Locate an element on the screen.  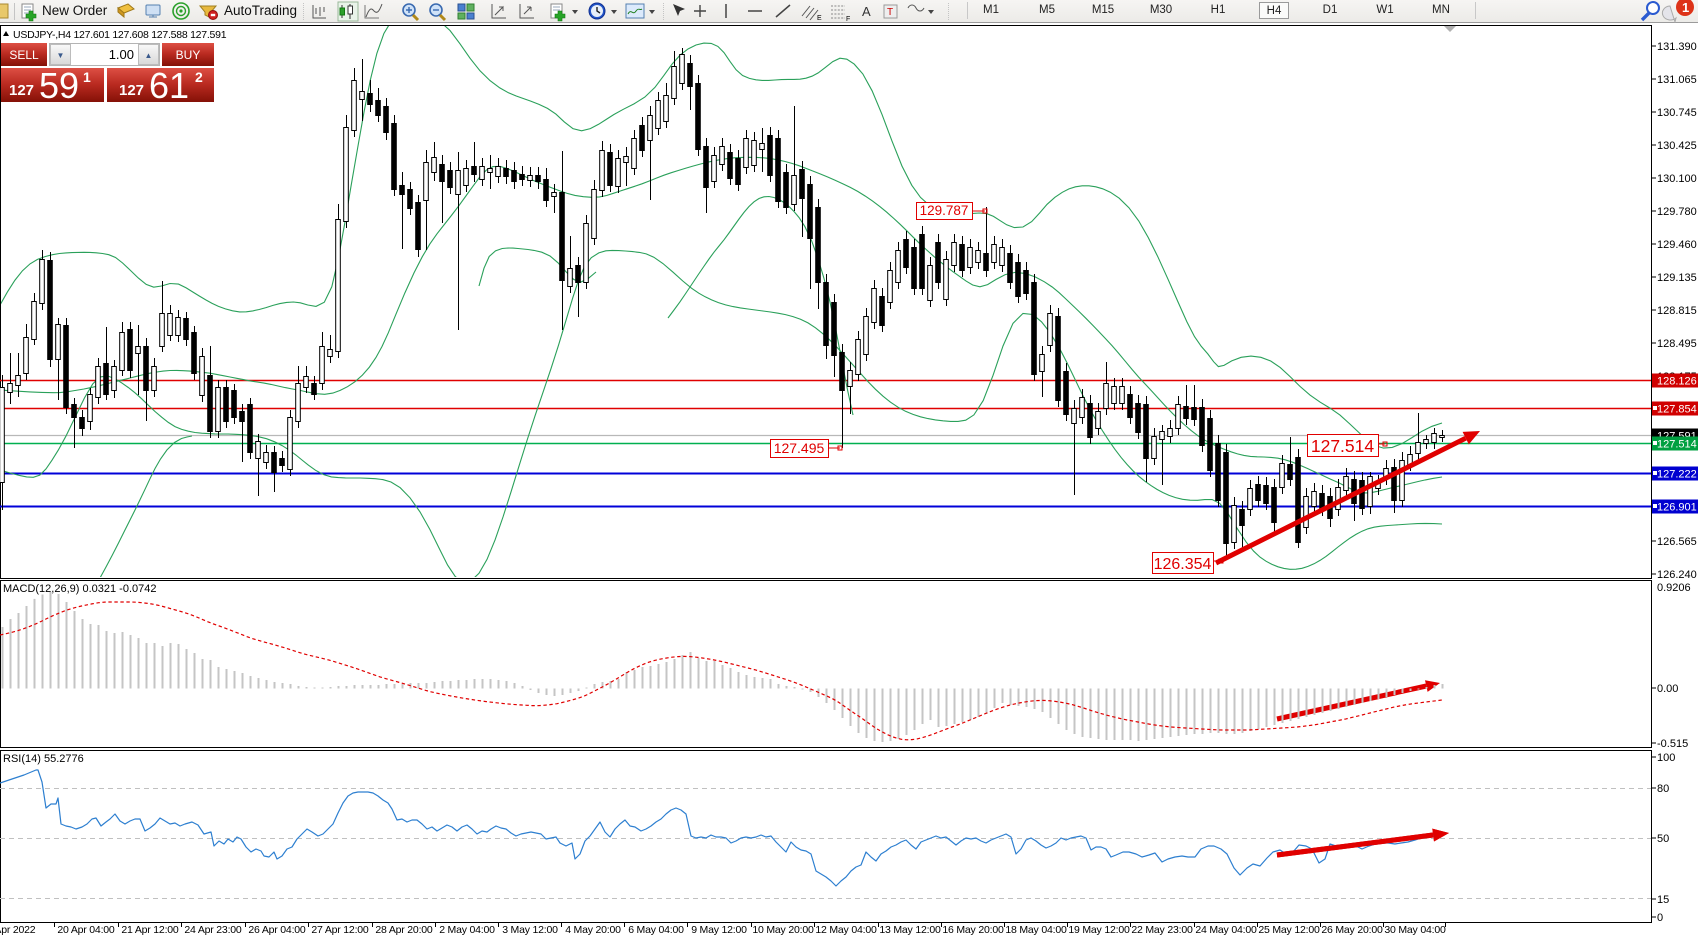
svg-text: 129.460 is located at coordinates (1677, 245).